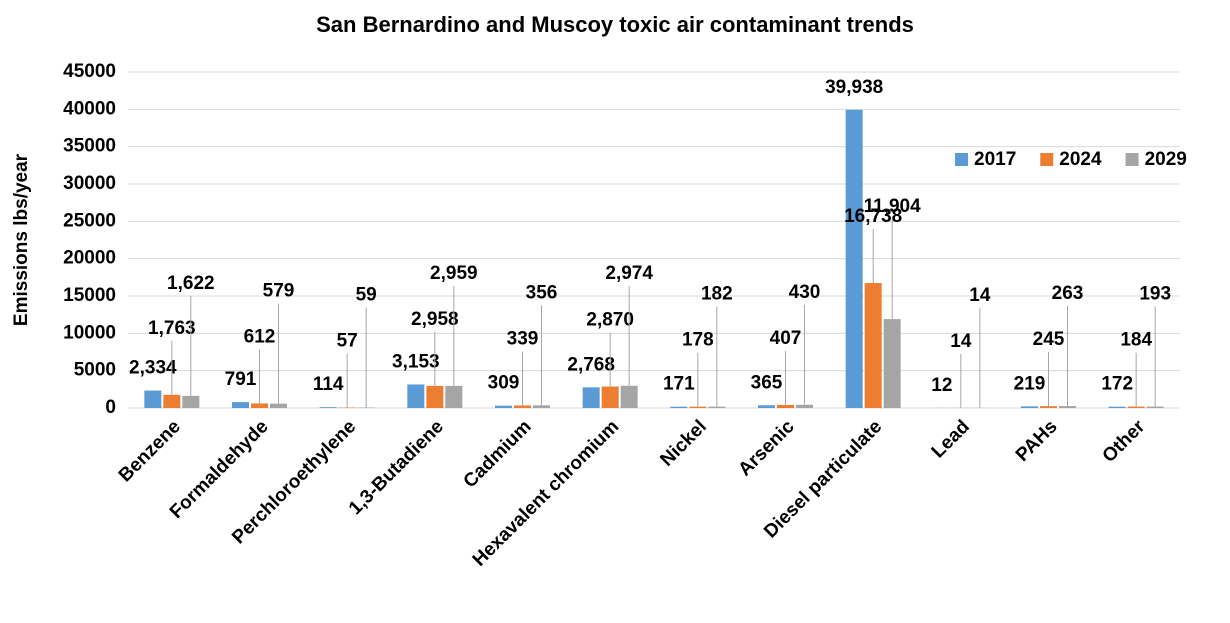 The height and width of the screenshot is (623, 1230). What do you see at coordinates (328, 384) in the screenshot?
I see `value-label: 114` at bounding box center [328, 384].